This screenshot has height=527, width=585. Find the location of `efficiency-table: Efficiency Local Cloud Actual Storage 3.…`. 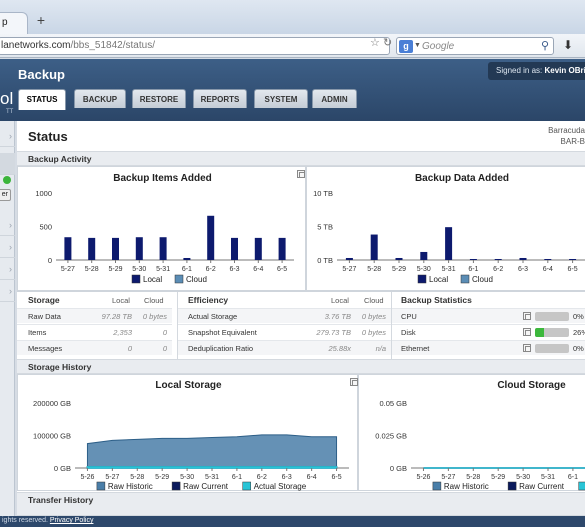

efficiency-table: Efficiency Local Cloud Actual Storage 3.… is located at coordinates (284, 327).